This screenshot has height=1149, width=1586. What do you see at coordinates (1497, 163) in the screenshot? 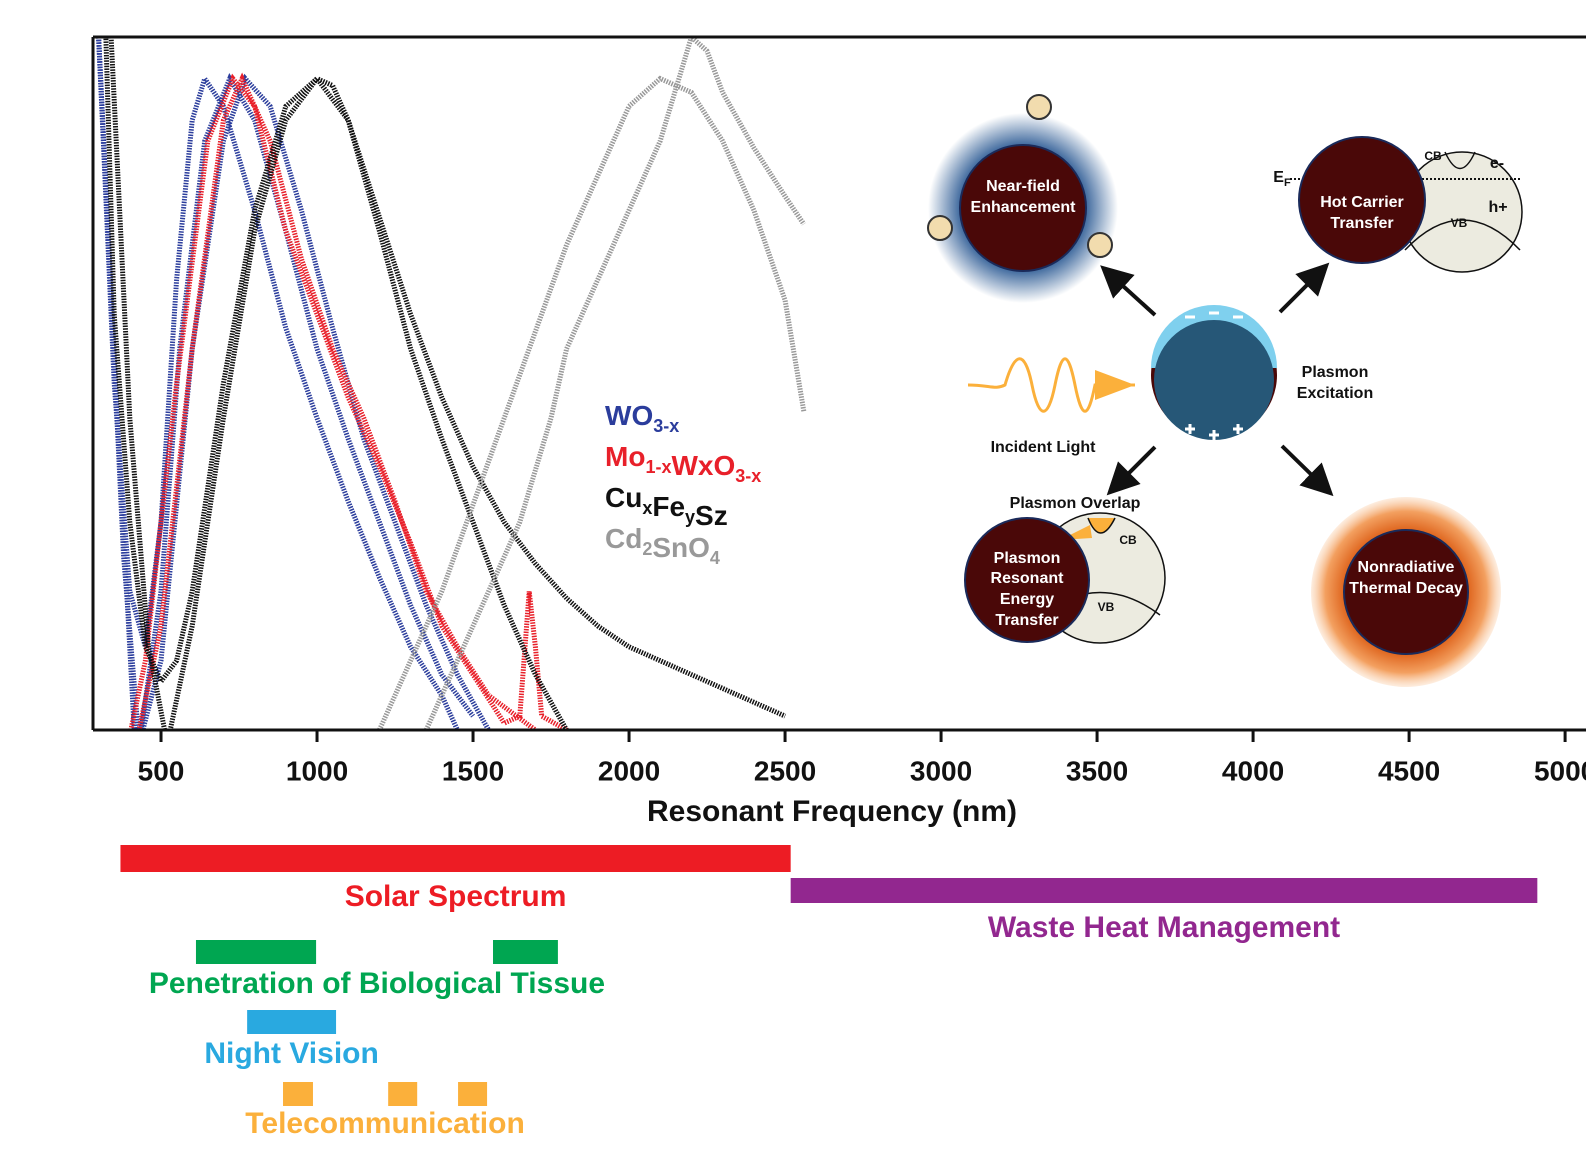
I see `electron-label: e-` at bounding box center [1497, 163].